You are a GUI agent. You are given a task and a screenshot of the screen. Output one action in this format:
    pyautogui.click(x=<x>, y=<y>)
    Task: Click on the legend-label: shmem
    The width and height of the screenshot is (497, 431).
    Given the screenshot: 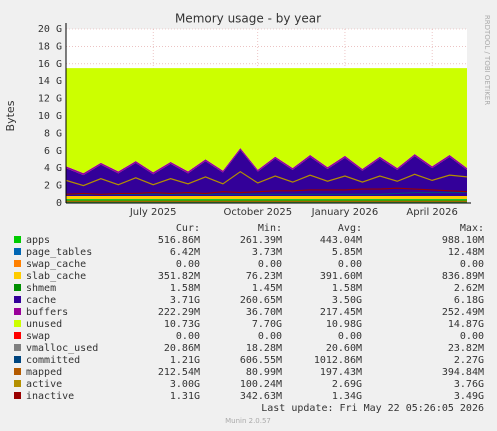 What is the action you would take?
    pyautogui.click(x=41, y=288)
    